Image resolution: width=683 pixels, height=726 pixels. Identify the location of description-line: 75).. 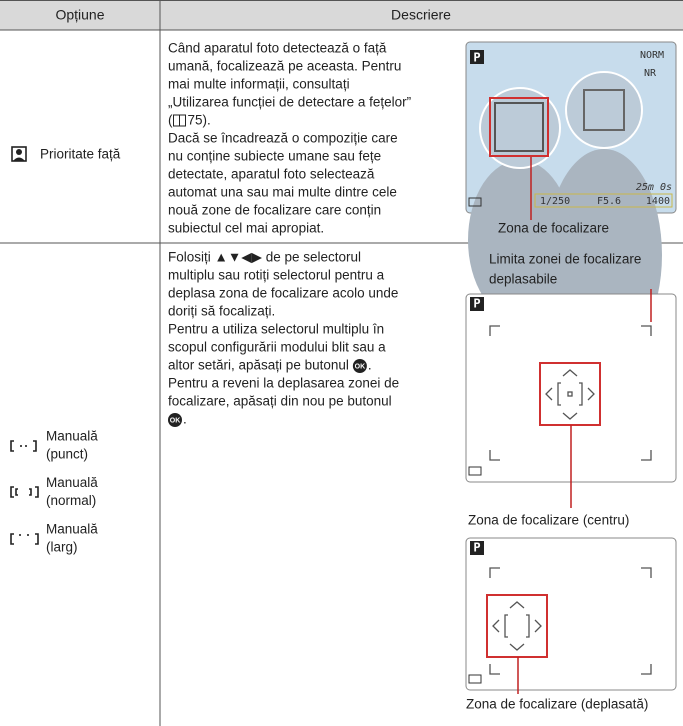
(199, 120).